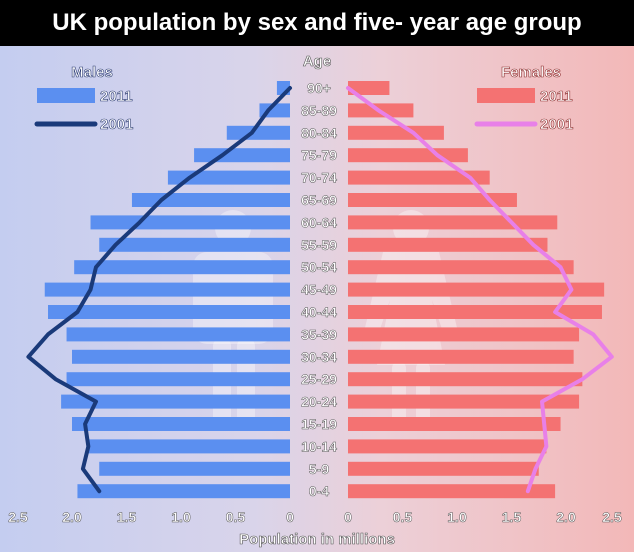  I want to click on legend-left-title: Males, so click(92, 72).